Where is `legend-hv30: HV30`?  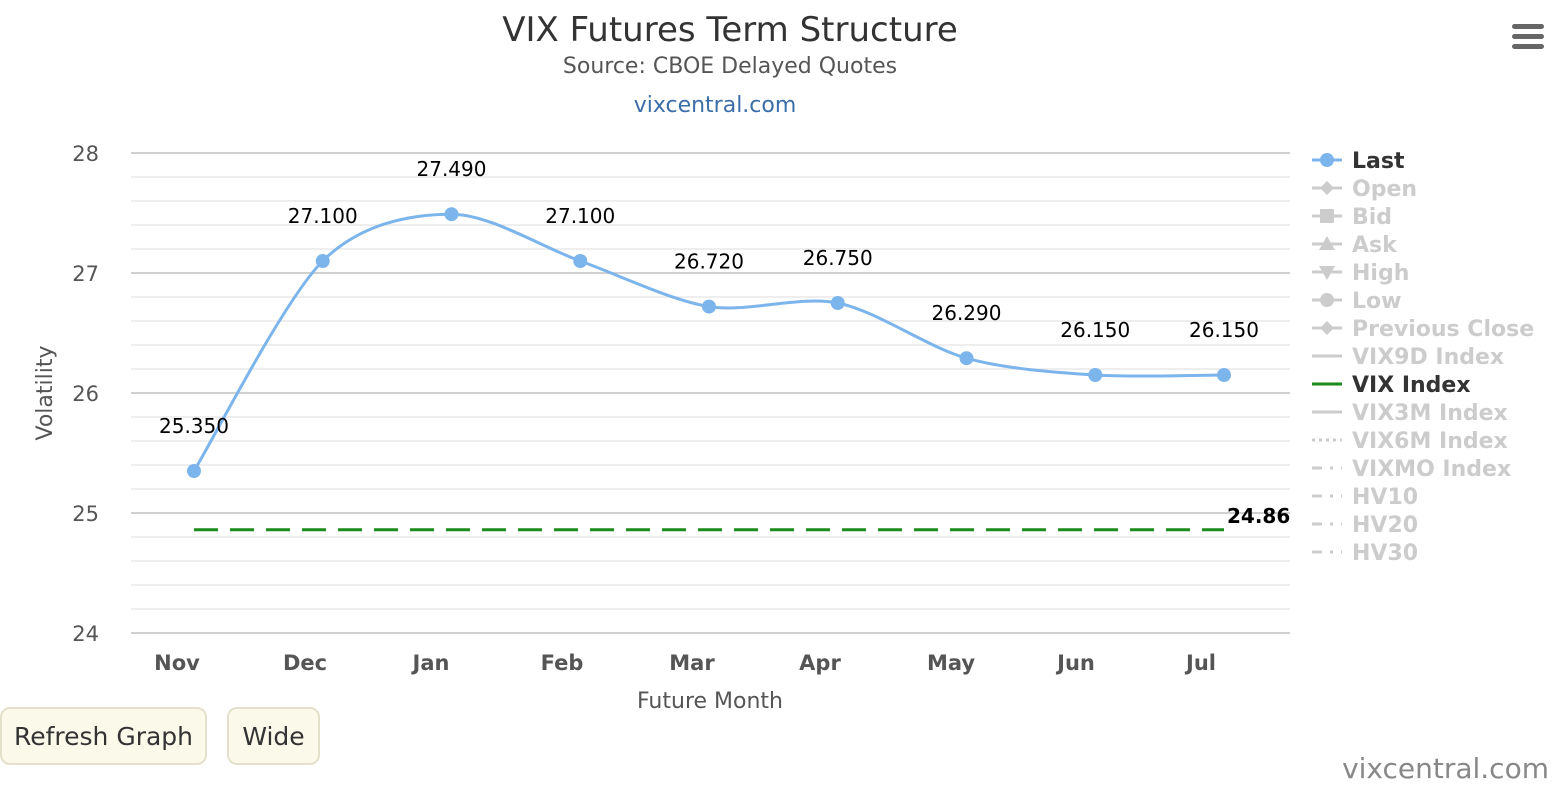 legend-hv30: HV30 is located at coordinates (1385, 553).